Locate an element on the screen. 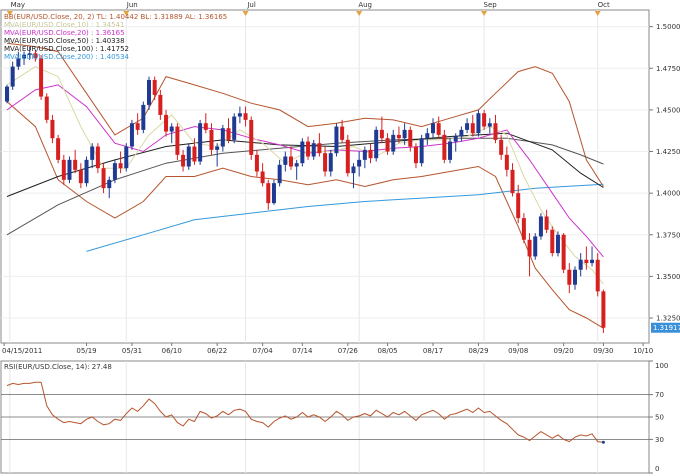 Image resolution: width=680 pixels, height=476 pixels. rsi-title: RSI(EUR/USD.Close, 14): 27.48 is located at coordinates (58, 367).